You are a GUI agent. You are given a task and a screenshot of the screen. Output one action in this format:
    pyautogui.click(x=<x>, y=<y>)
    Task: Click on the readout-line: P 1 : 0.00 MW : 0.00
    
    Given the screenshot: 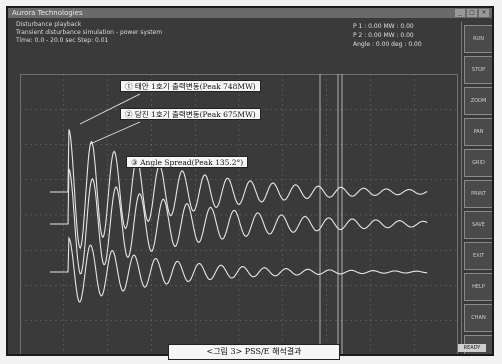 What is the action you would take?
    pyautogui.click(x=383, y=26)
    